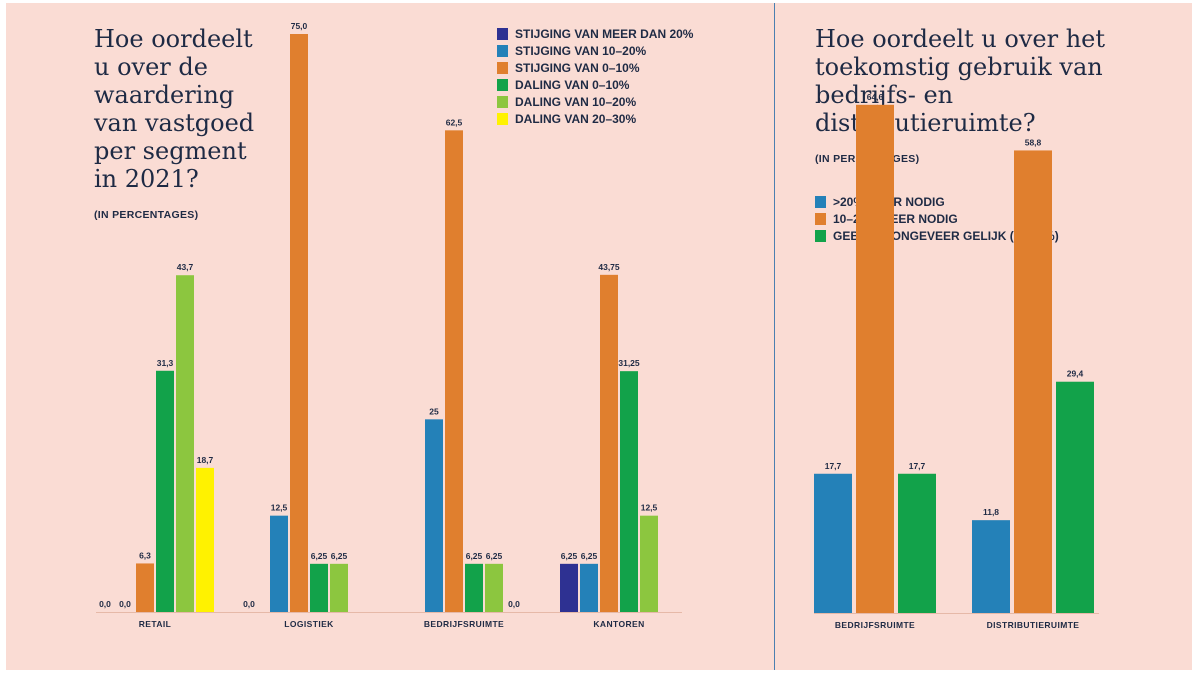 The height and width of the screenshot is (675, 1200). I want to click on data-label: 18,7, so click(205, 460).